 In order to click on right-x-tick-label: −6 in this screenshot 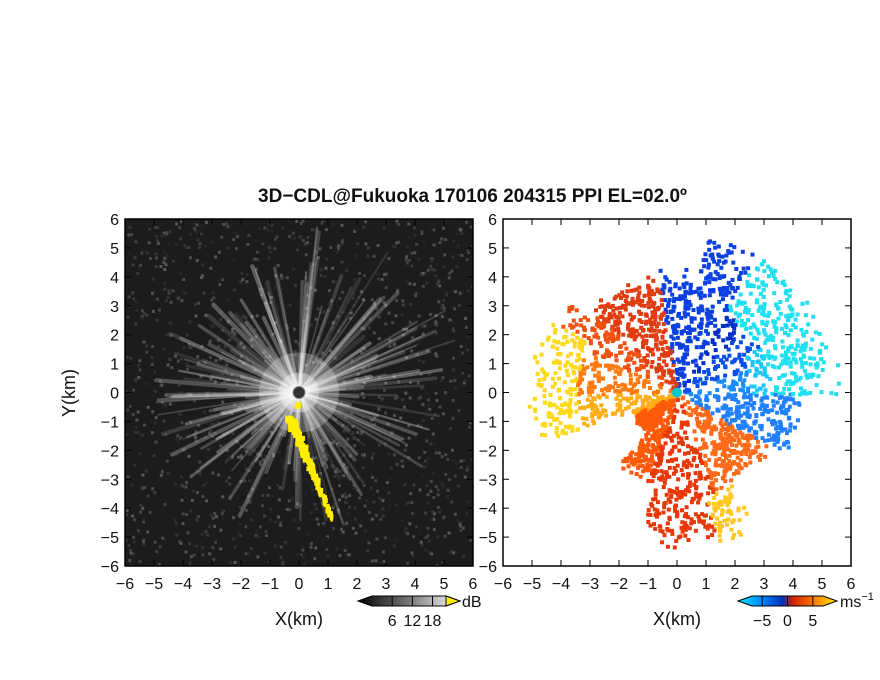, I will do `click(503, 584)`.